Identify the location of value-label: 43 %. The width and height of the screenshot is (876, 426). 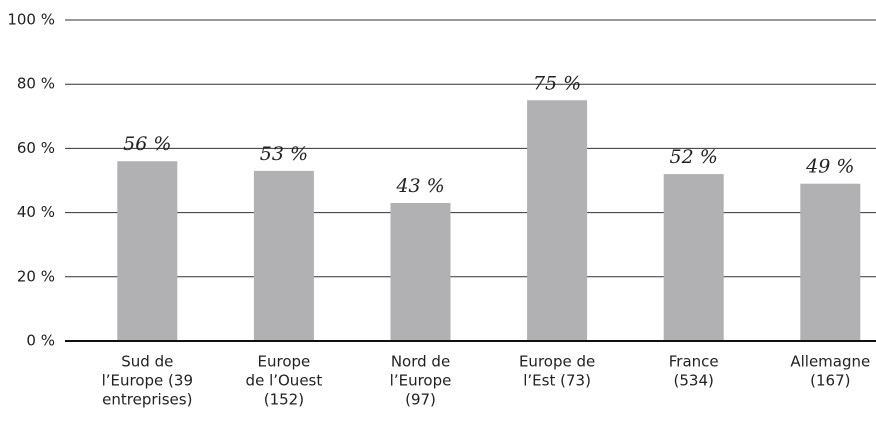
(419, 186).